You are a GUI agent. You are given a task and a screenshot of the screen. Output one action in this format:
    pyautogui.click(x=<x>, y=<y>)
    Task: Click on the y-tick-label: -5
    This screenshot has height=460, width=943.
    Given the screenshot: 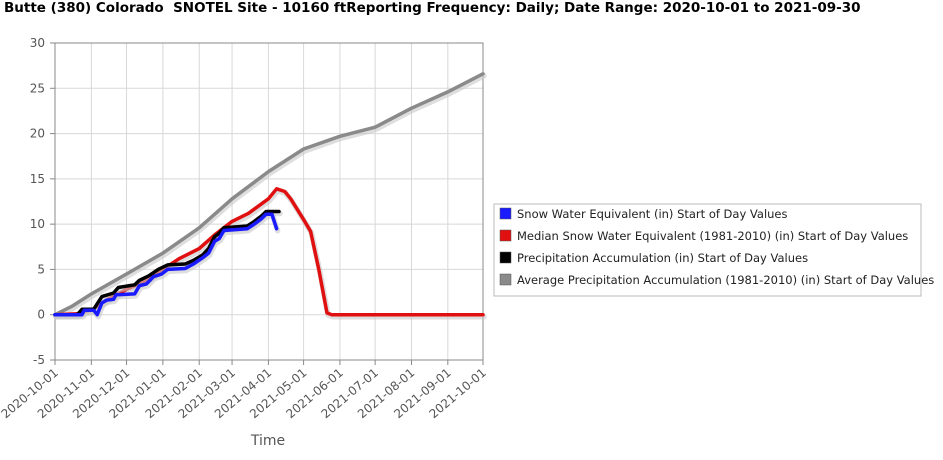 What is the action you would take?
    pyautogui.click(x=39, y=360)
    